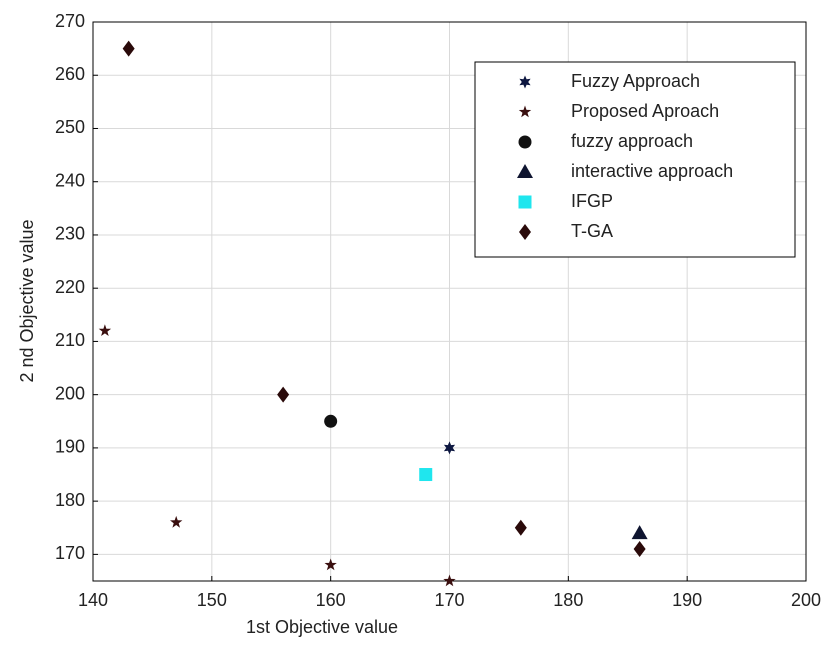 The height and width of the screenshot is (652, 829). I want to click on y-tick-label: 170, so click(70, 553).